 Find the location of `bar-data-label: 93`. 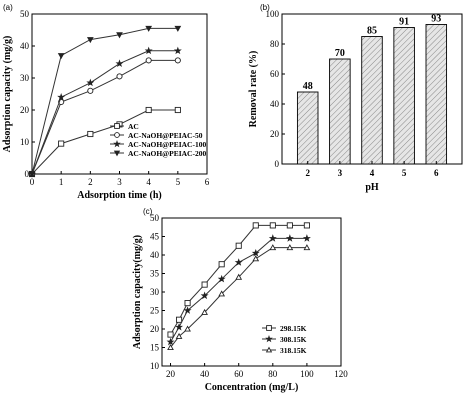

bar-data-label: 93 is located at coordinates (436, 19).